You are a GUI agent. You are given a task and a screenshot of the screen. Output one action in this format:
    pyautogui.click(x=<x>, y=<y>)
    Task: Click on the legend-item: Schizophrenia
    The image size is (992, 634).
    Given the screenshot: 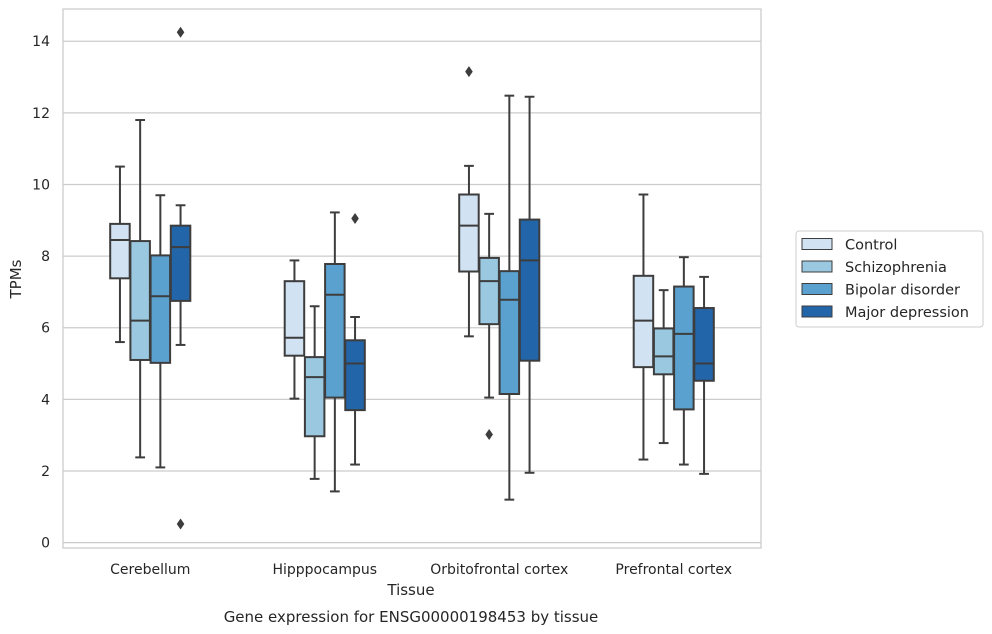 What is the action you would take?
    pyautogui.click(x=874, y=268)
    